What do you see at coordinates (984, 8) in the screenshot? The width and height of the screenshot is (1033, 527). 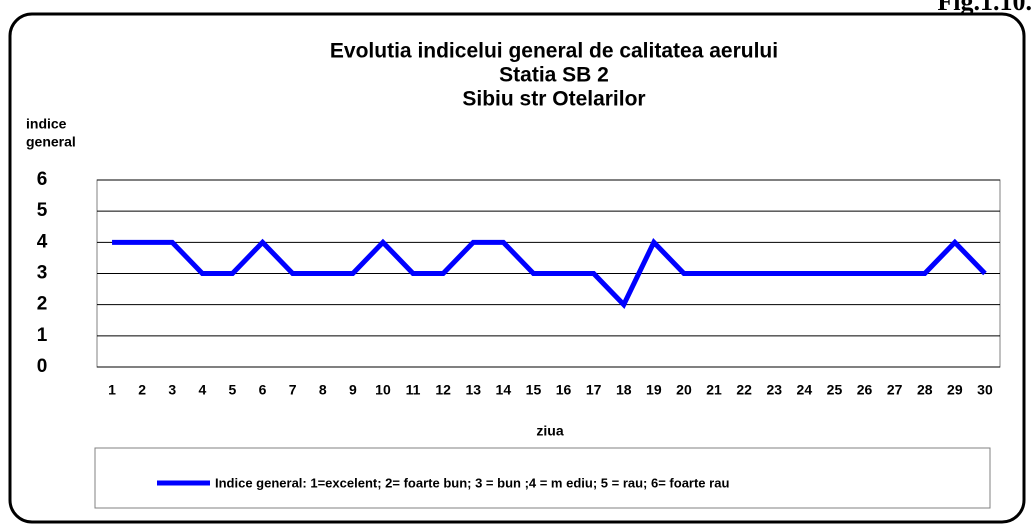 I see `figure-label: Fig.1.10.` at bounding box center [984, 8].